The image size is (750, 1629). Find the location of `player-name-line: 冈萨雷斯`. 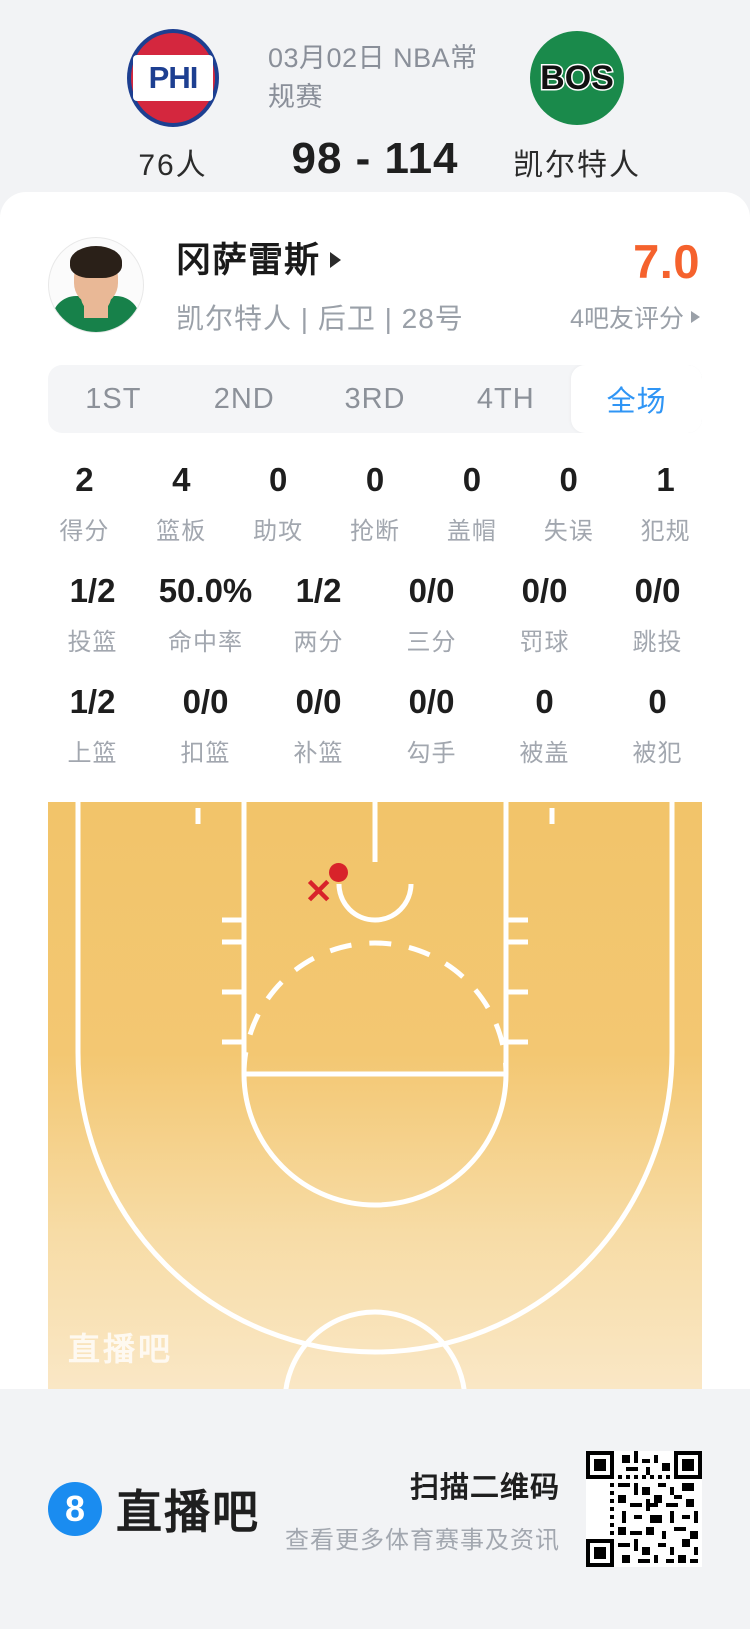

player-name-line: 冈萨雷斯 is located at coordinates (373, 257).